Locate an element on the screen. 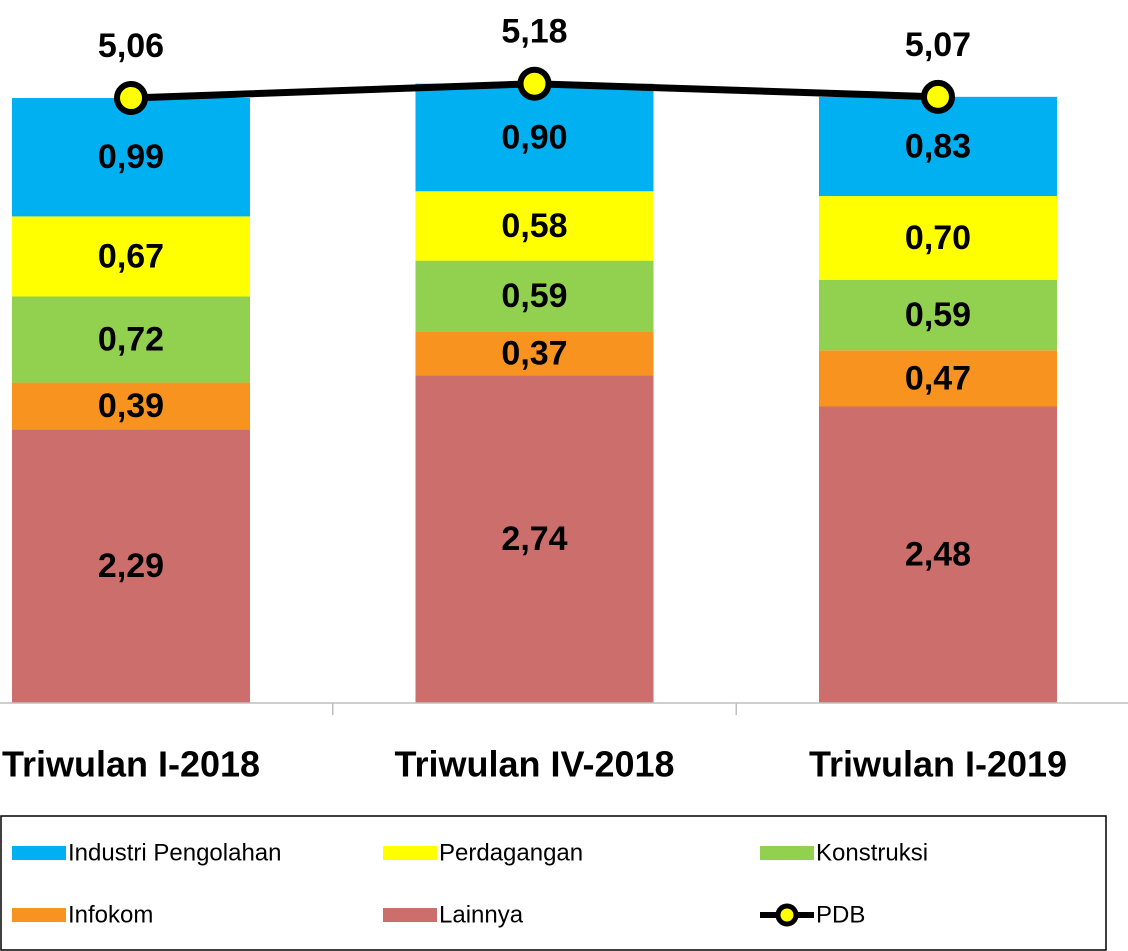 Image resolution: width=1128 pixels, height=951 pixels. data-label: 2,48 is located at coordinates (938, 555).